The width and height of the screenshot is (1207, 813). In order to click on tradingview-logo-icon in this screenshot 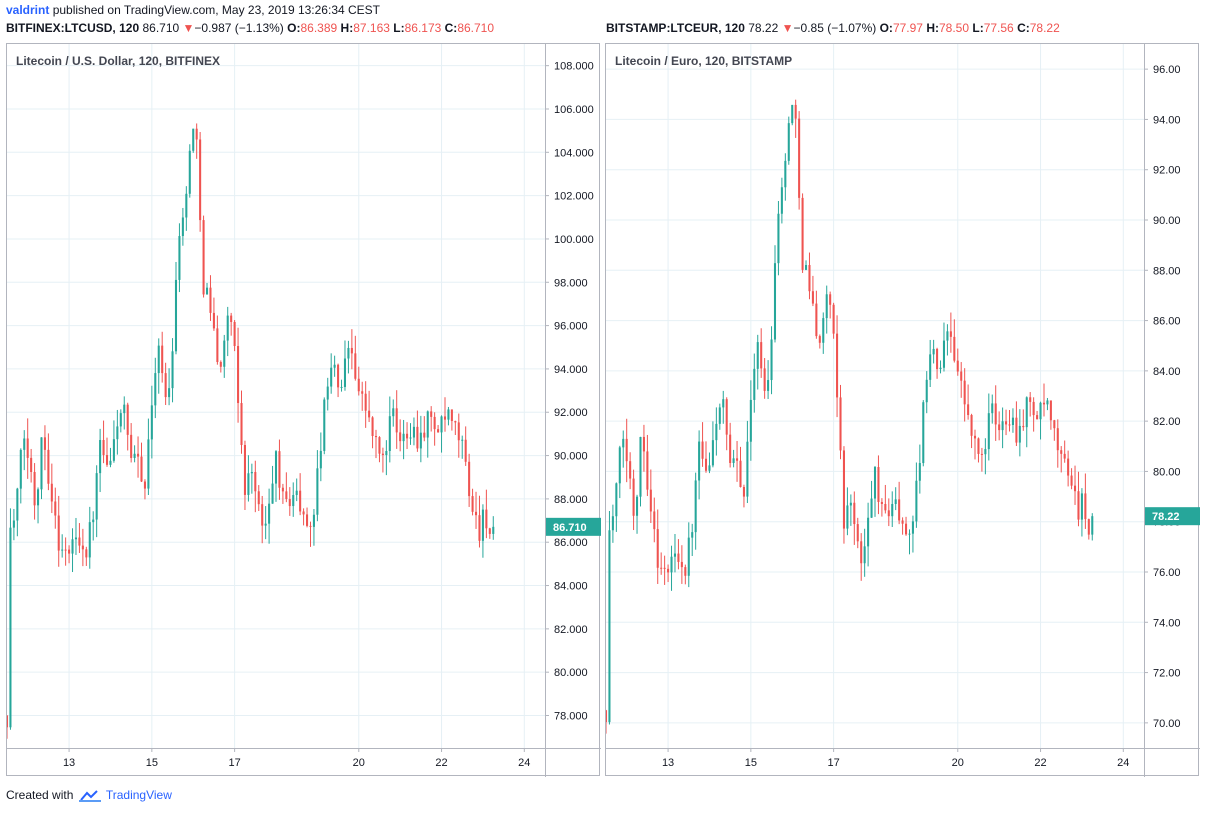, I will do `click(89, 796)`.